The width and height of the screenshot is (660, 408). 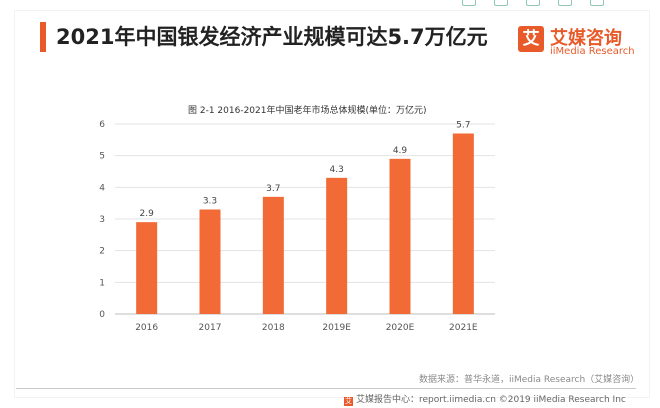 I want to click on logo-mark-icon: 艾, so click(x=531, y=39).